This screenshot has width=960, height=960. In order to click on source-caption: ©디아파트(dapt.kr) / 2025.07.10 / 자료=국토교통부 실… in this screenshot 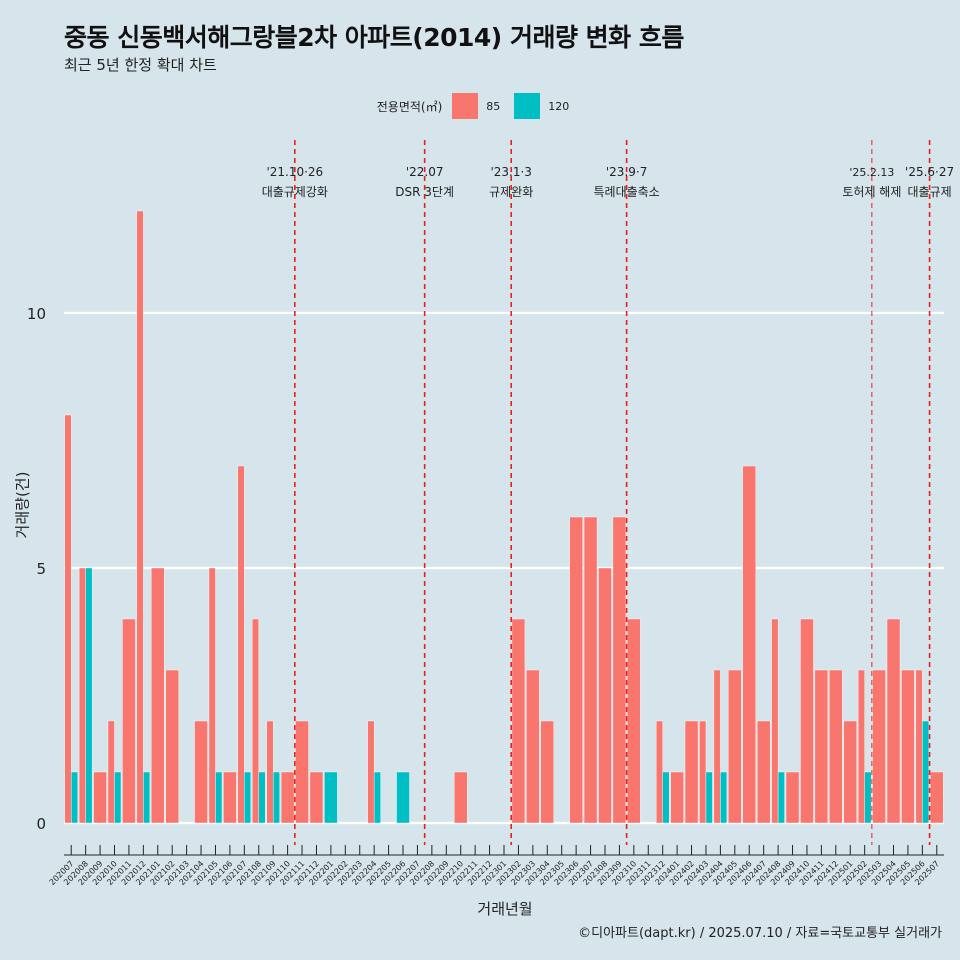, I will do `click(760, 933)`.